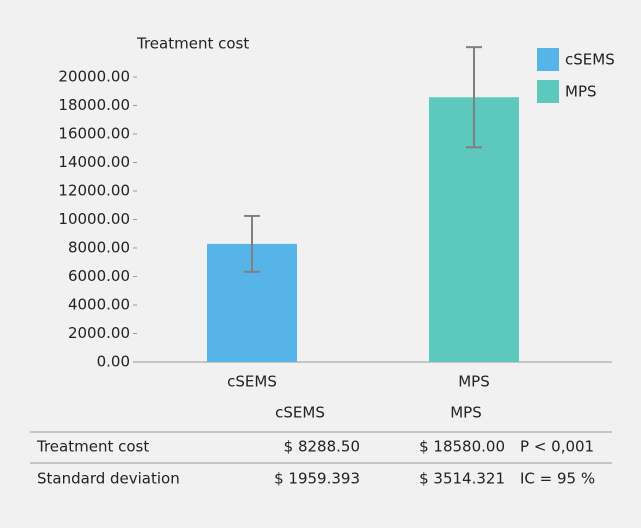 Image resolution: width=641 pixels, height=528 pixels. Describe the element at coordinates (94, 77) in the screenshot. I see `y-tick-label: 20000.00` at that location.